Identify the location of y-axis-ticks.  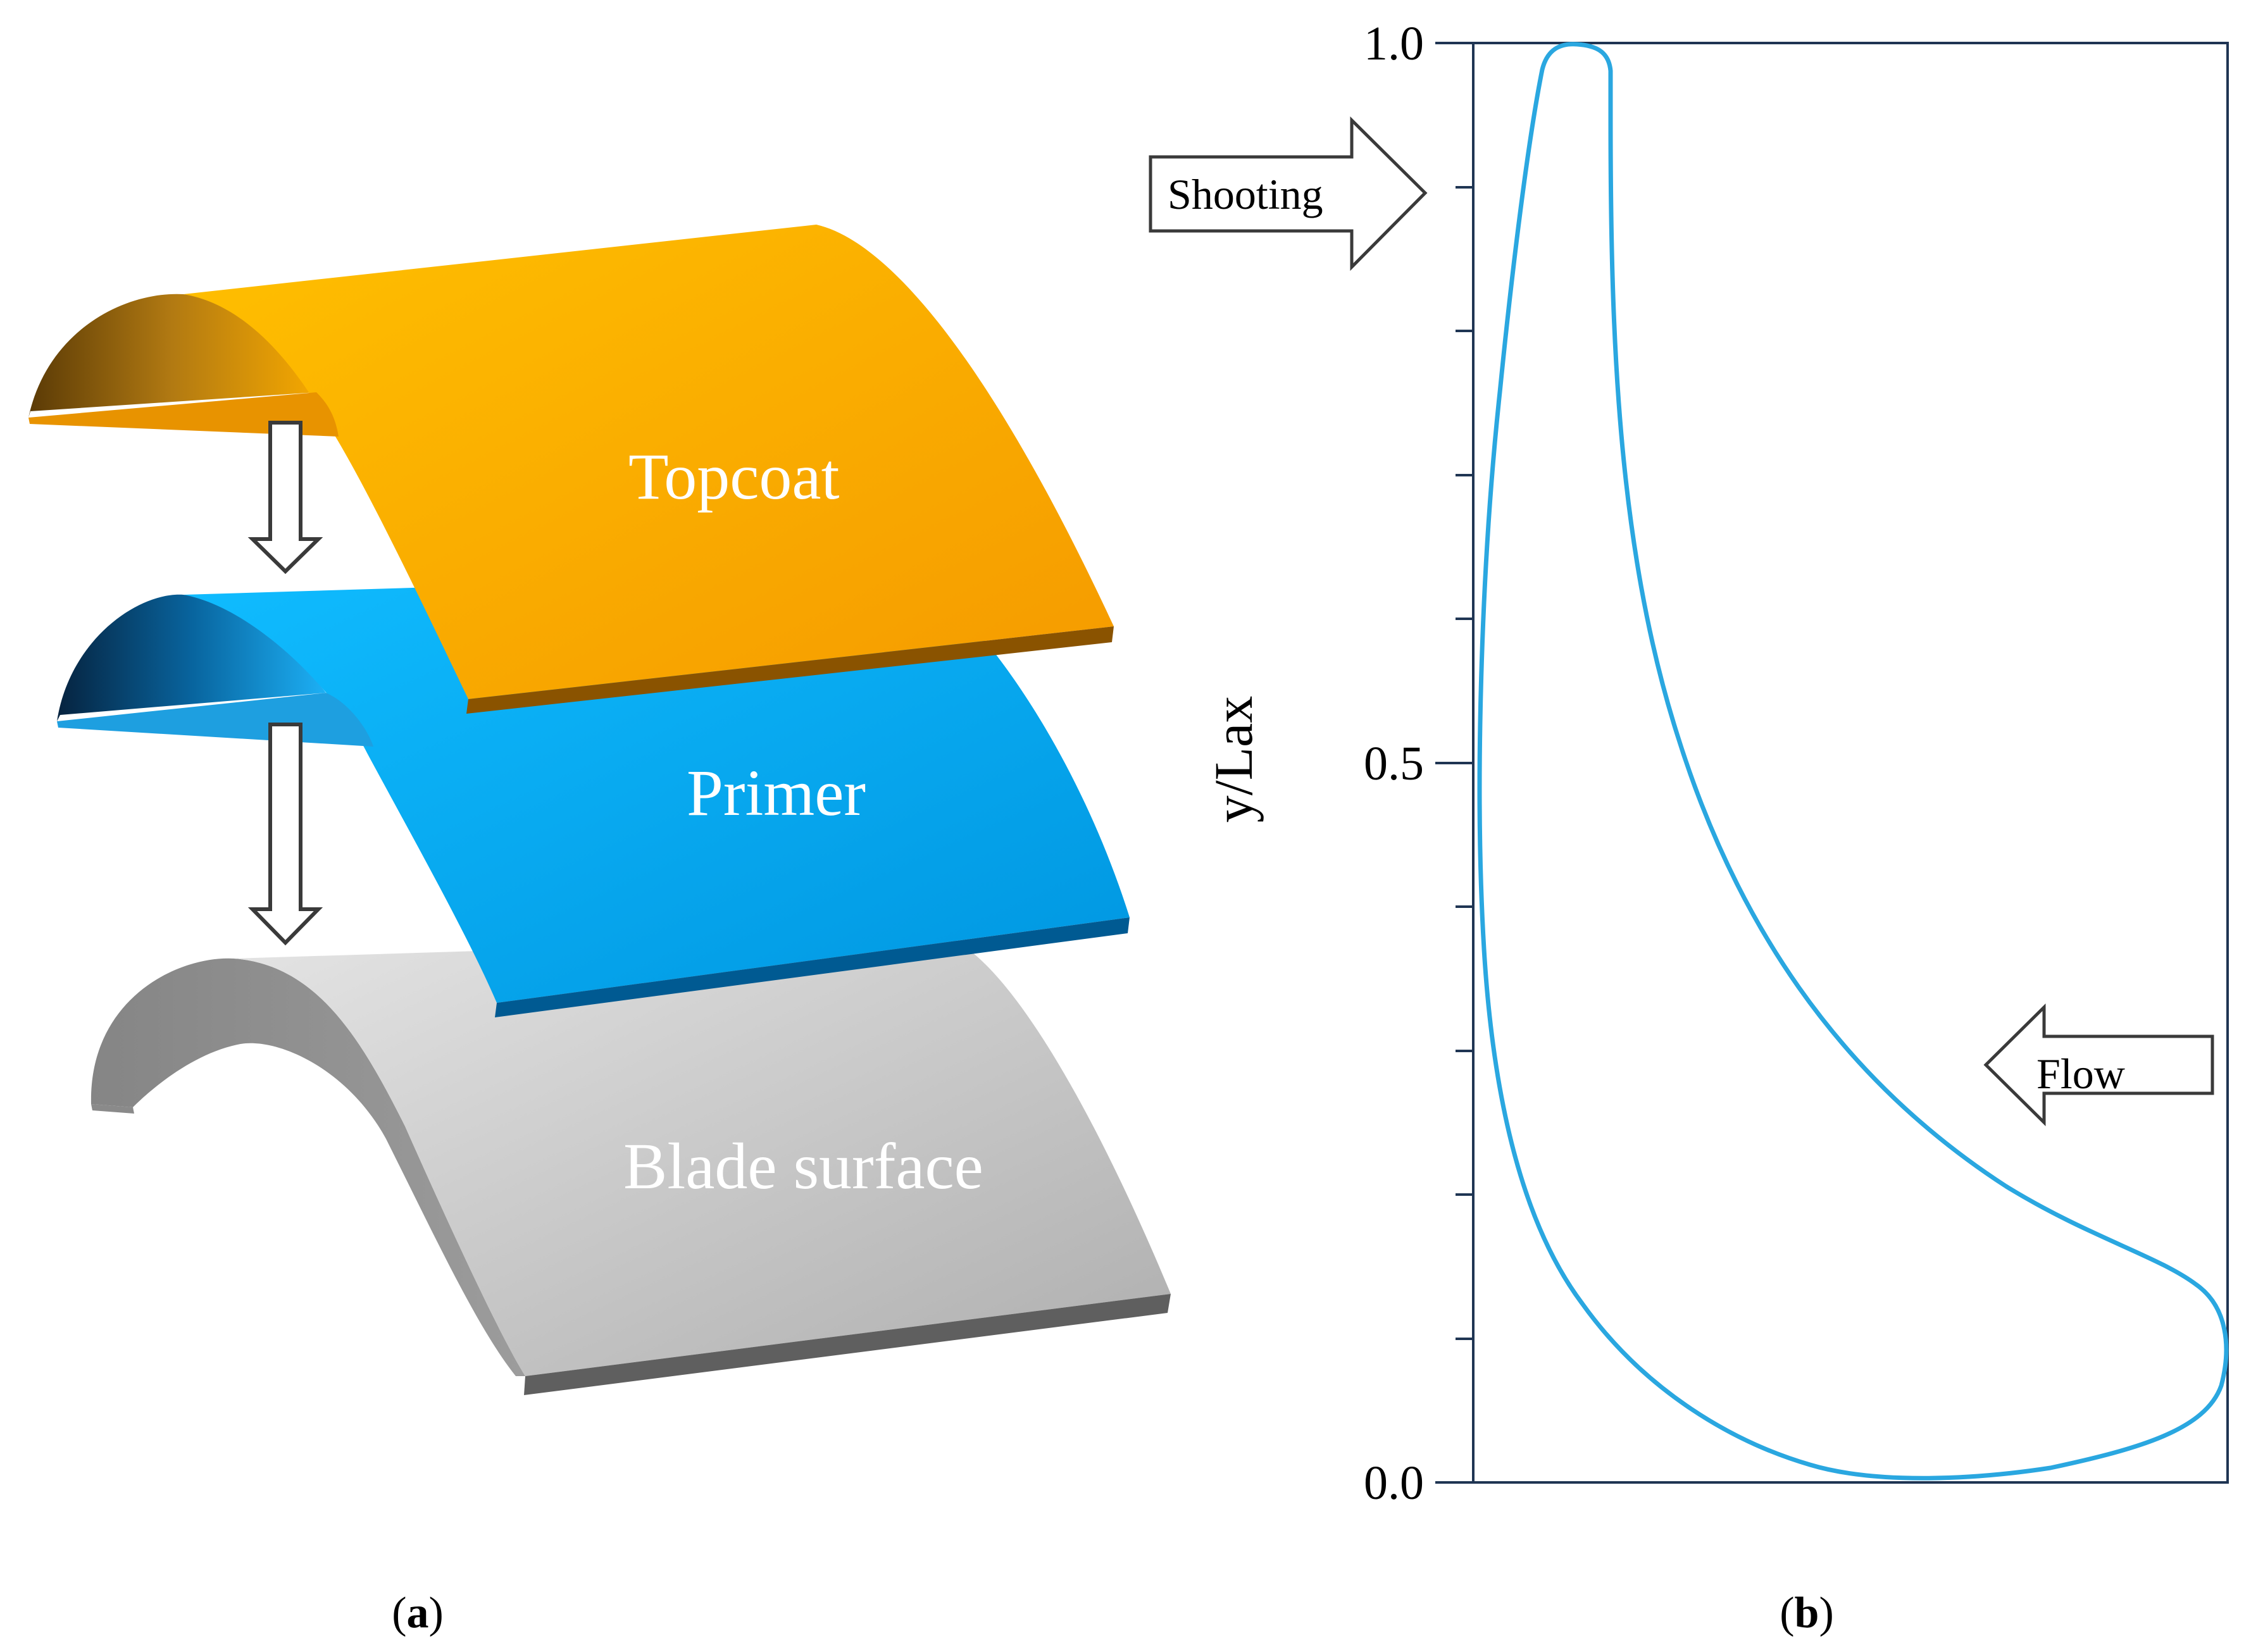
(1454, 763).